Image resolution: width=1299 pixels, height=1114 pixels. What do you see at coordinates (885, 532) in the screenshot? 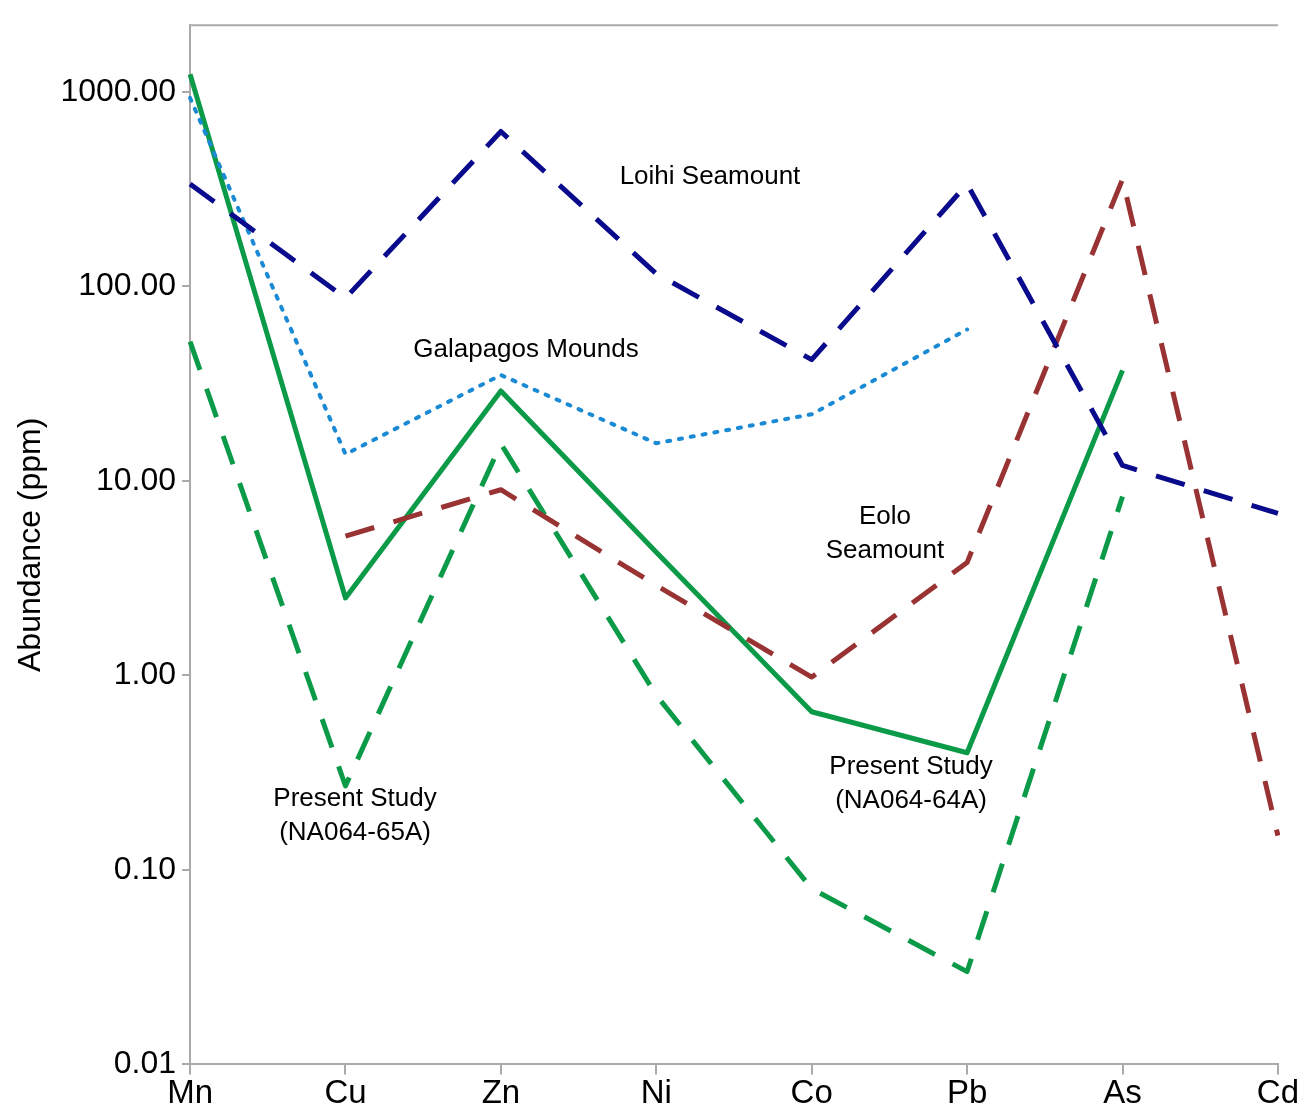
I see `series-label: Eolo Seamount` at bounding box center [885, 532].